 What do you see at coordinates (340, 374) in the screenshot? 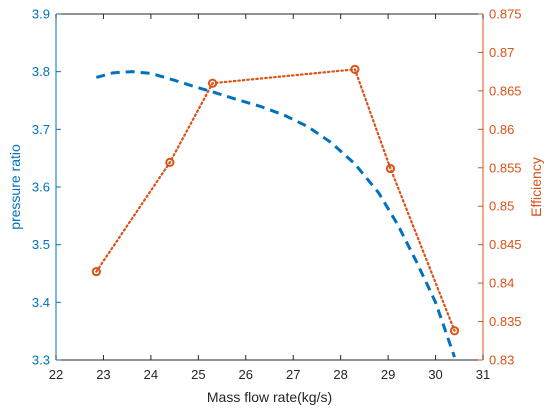
I see `x-tick-label: 28` at bounding box center [340, 374].